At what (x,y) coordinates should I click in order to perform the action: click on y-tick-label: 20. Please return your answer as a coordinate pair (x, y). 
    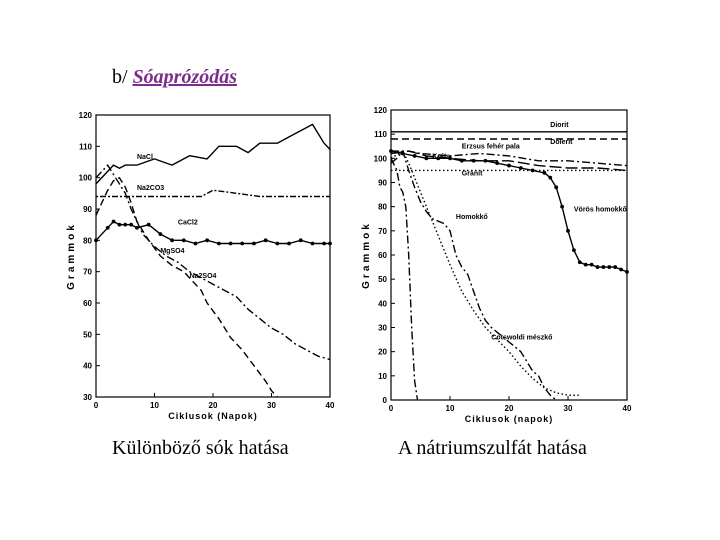
    Looking at the image, I should click on (382, 352).